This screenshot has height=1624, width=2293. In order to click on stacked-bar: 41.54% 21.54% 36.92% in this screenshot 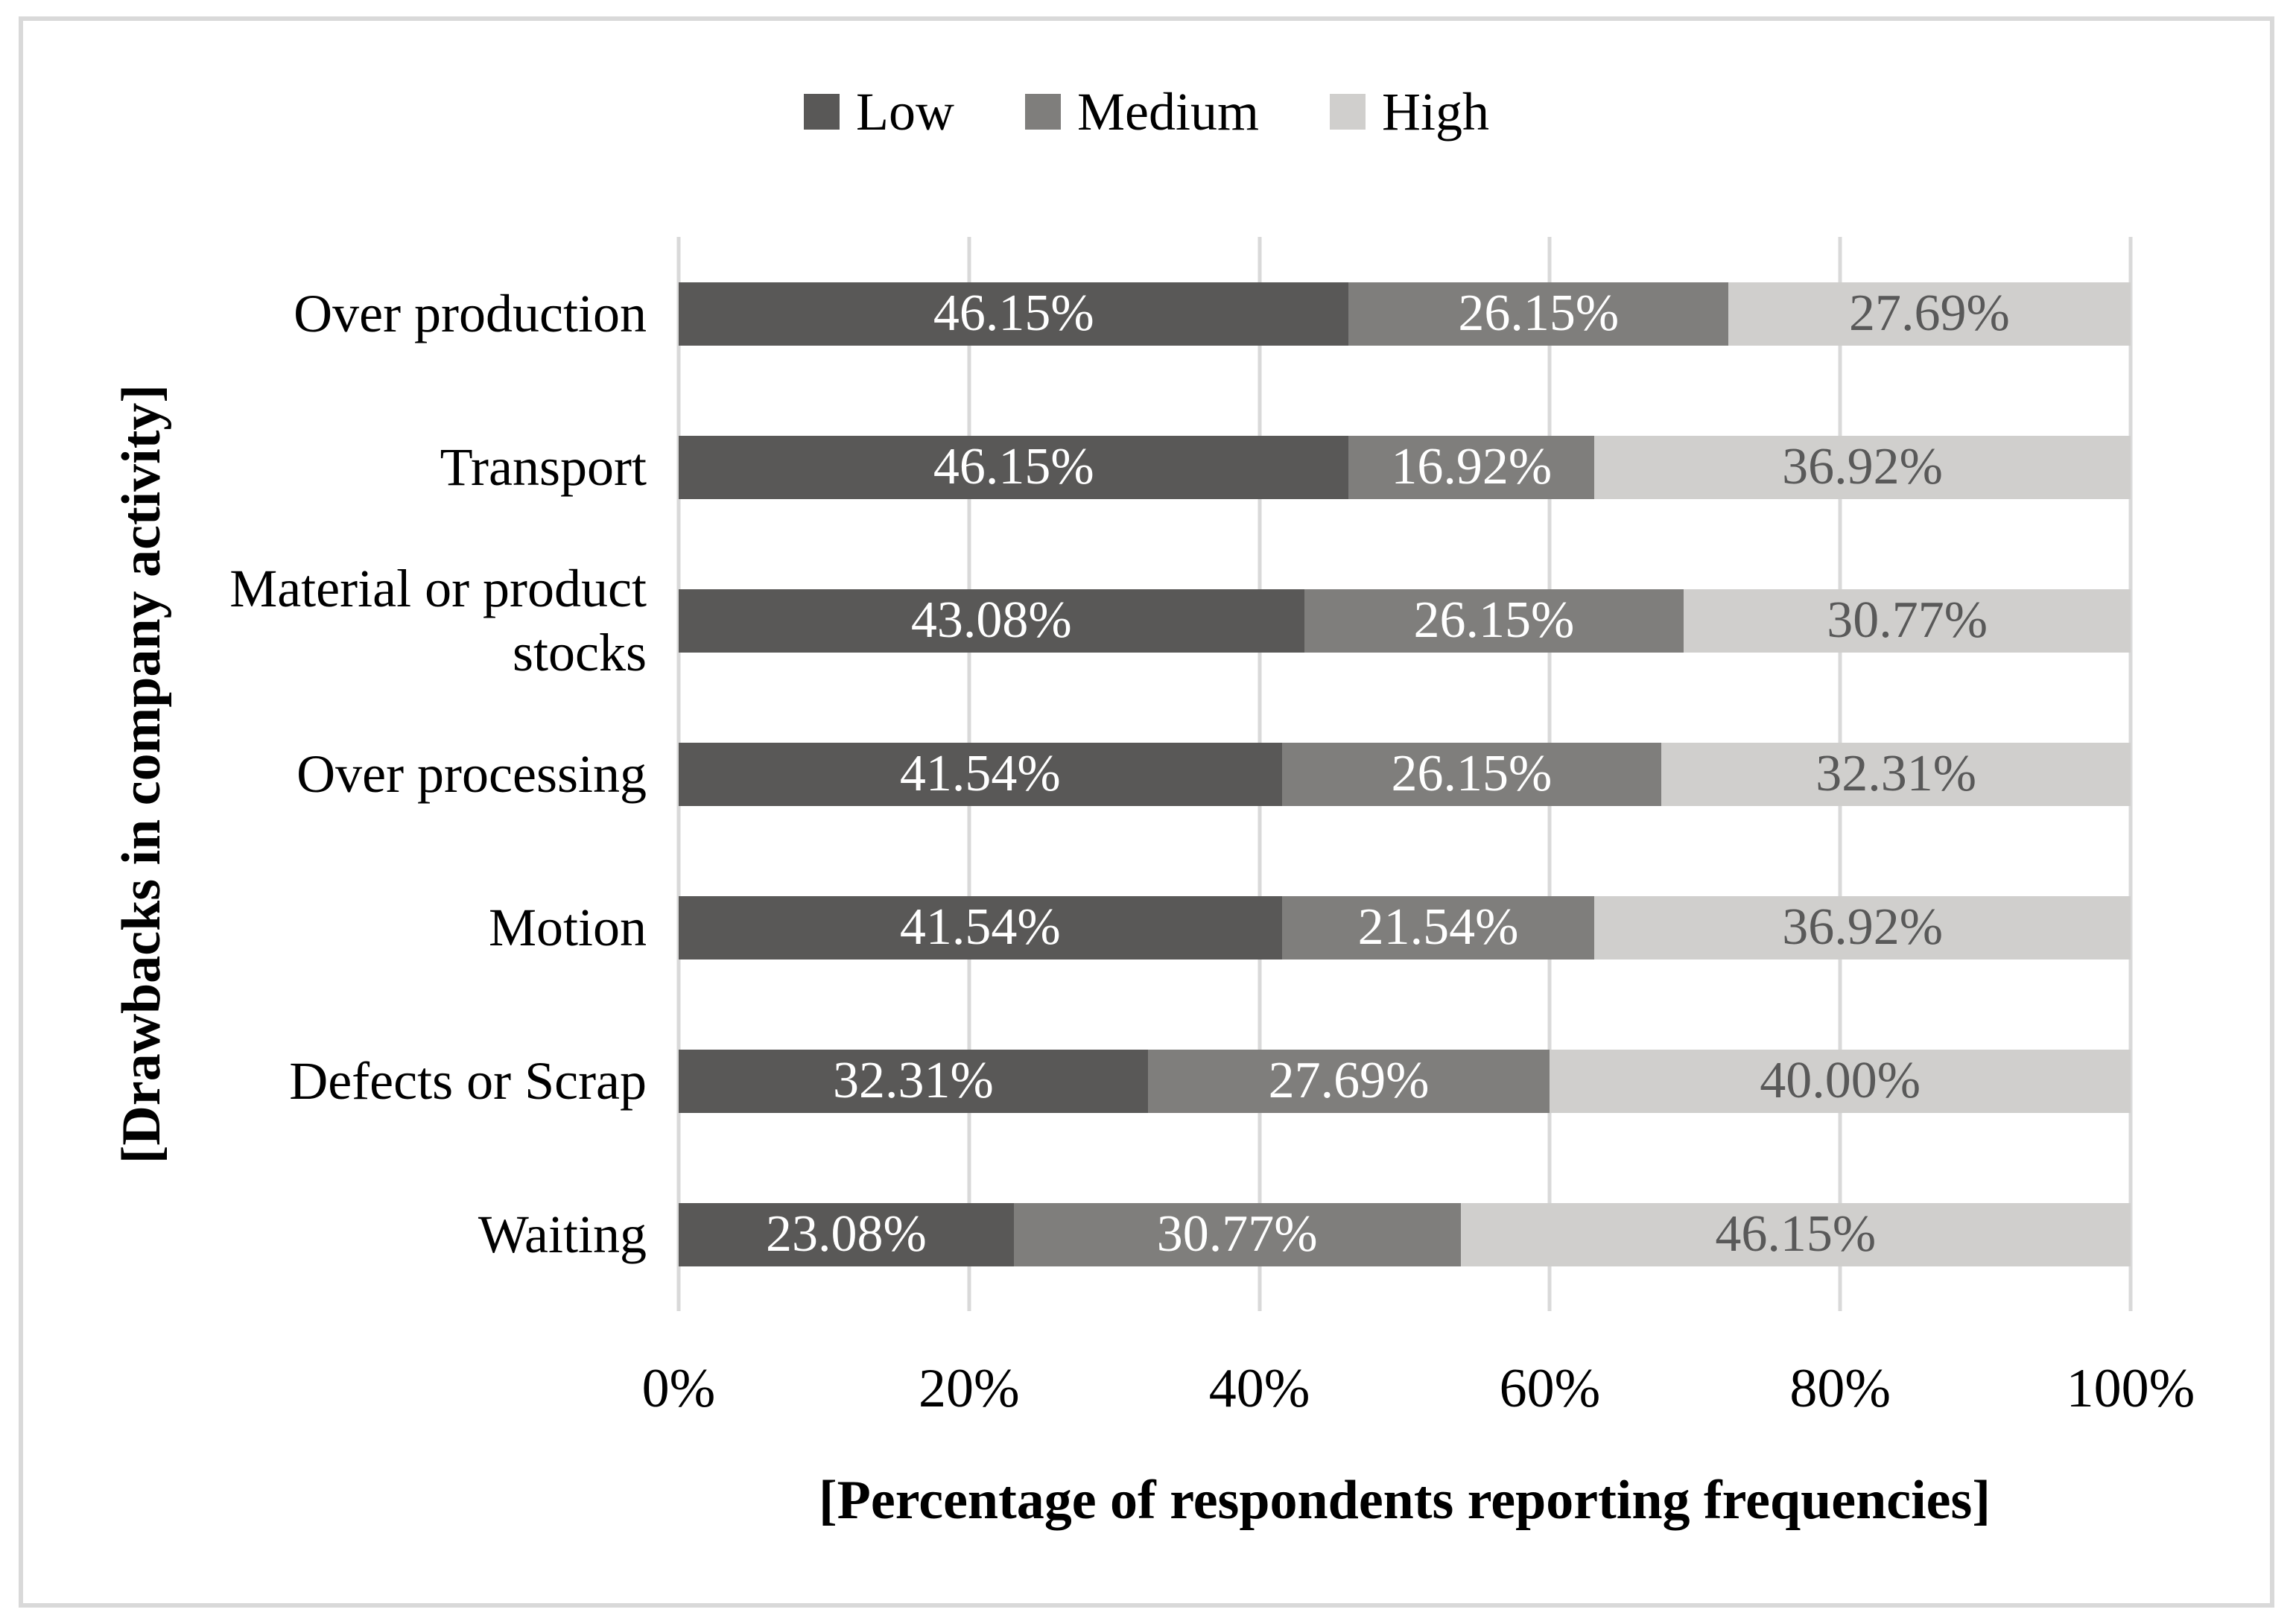, I will do `click(1405, 927)`.